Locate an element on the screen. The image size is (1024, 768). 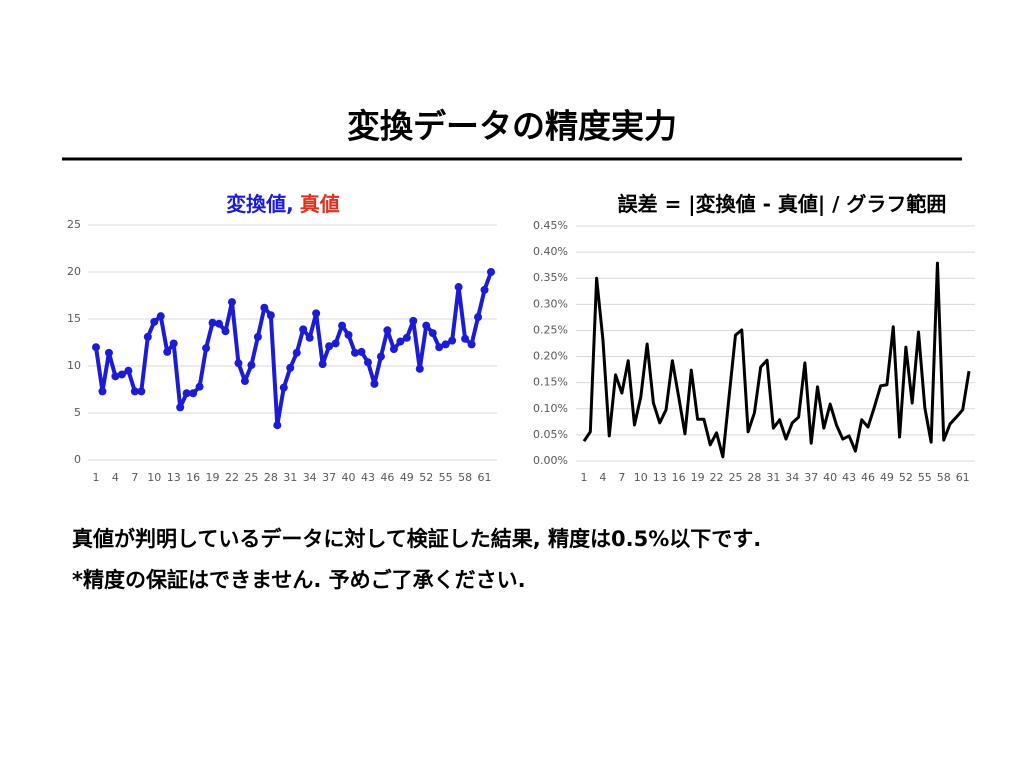
x-tick-label: 13 is located at coordinates (174, 477).